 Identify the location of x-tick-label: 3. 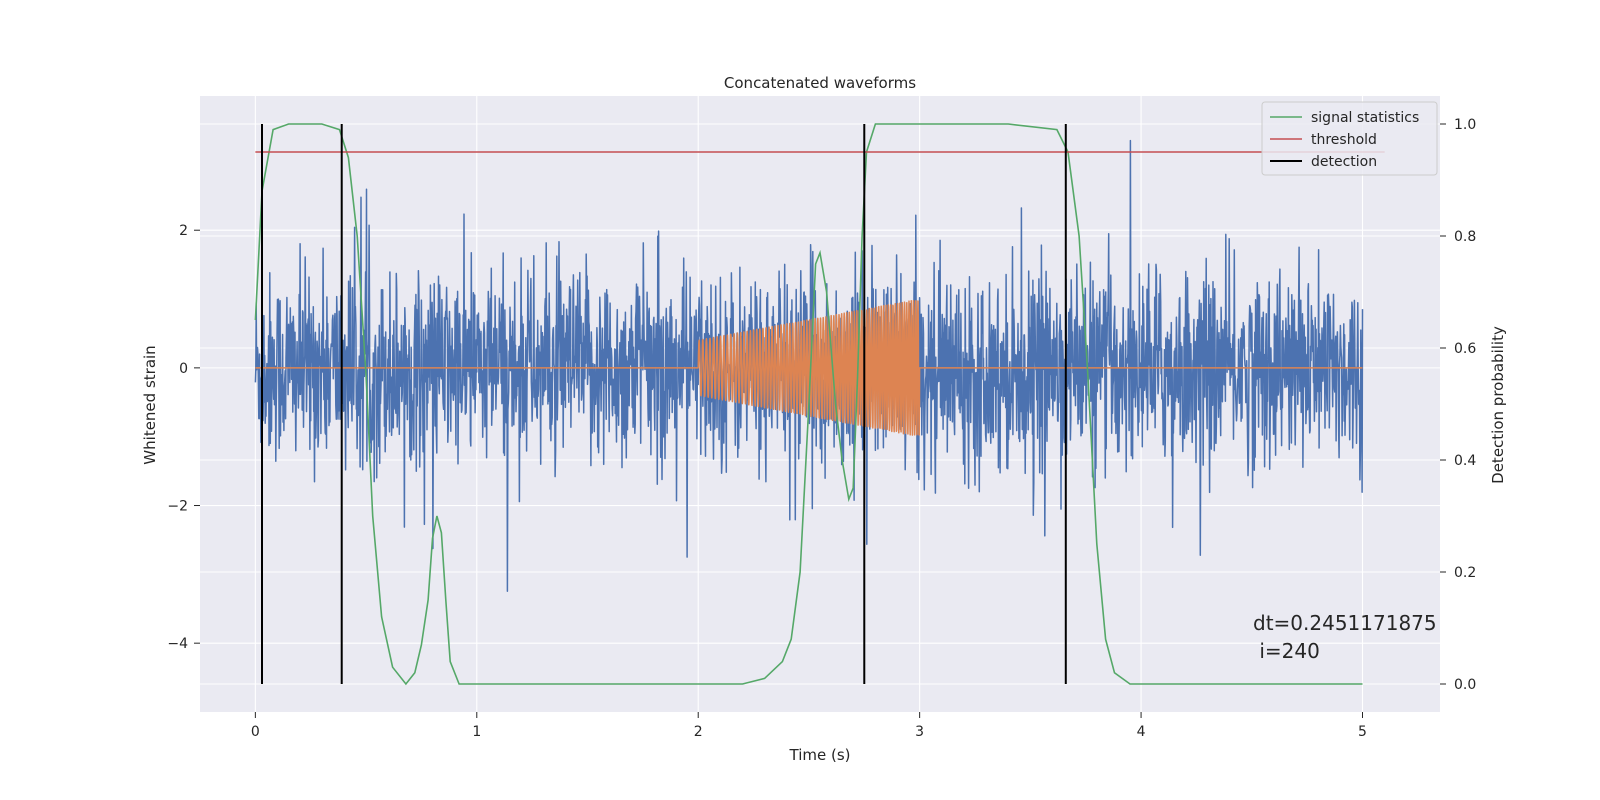
(919, 732).